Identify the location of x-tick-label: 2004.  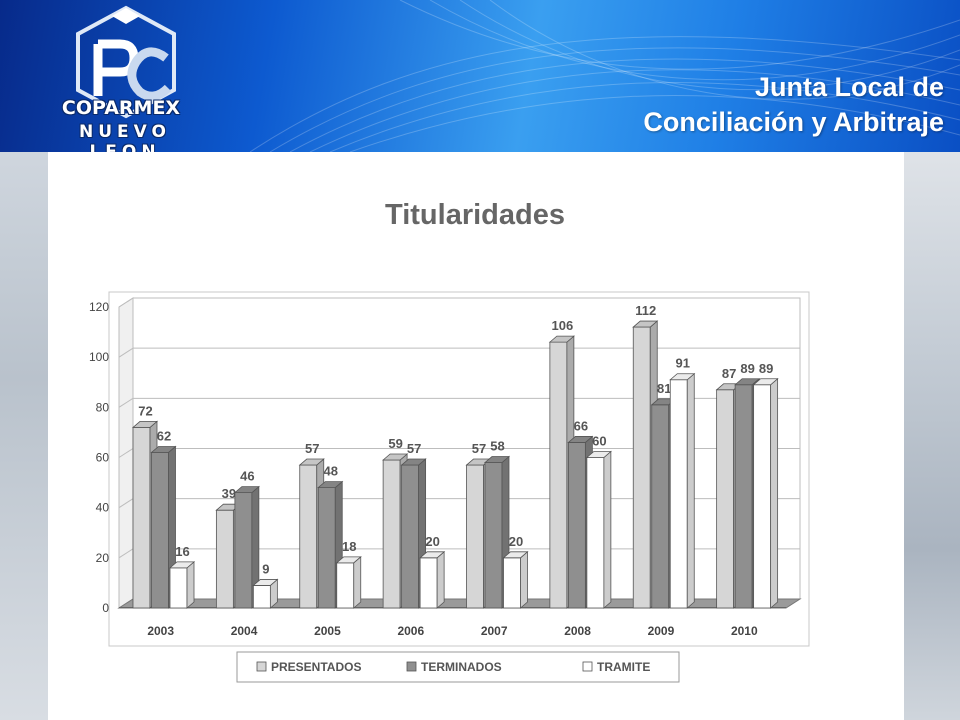
(244, 631).